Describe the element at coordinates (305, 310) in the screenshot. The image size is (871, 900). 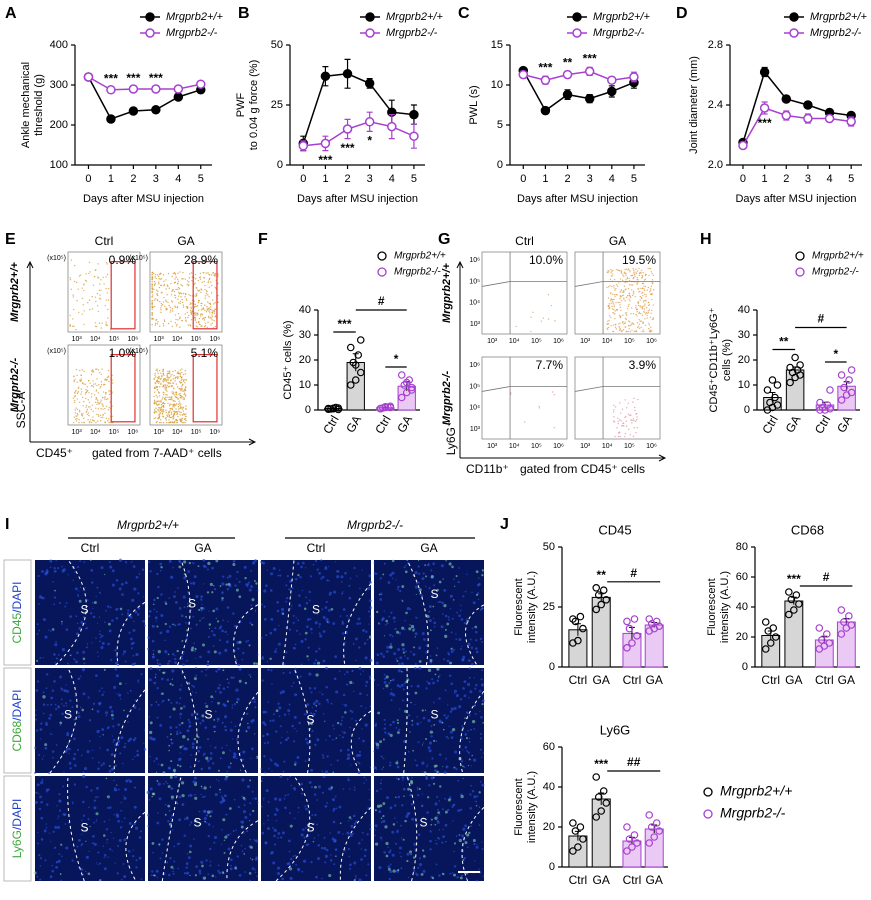
I see `y-tick-label: 40` at that location.